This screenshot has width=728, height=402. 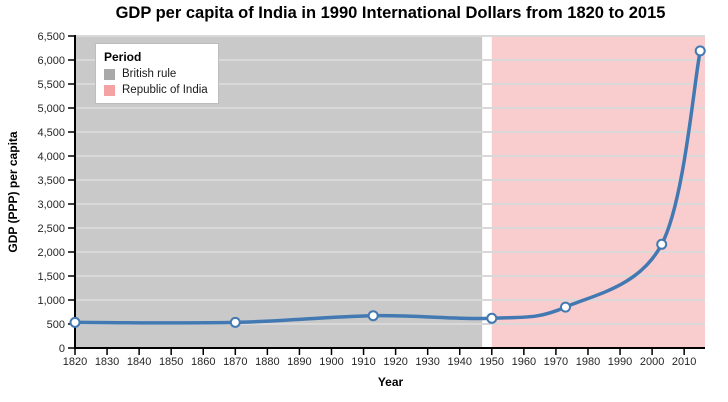 I want to click on x-tick-label: 1880, so click(x=267, y=362).